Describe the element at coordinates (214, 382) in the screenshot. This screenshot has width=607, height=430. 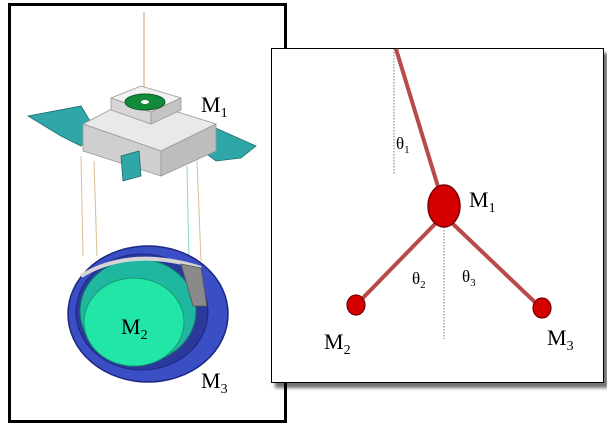
I see `label-m3-render: M3` at that location.